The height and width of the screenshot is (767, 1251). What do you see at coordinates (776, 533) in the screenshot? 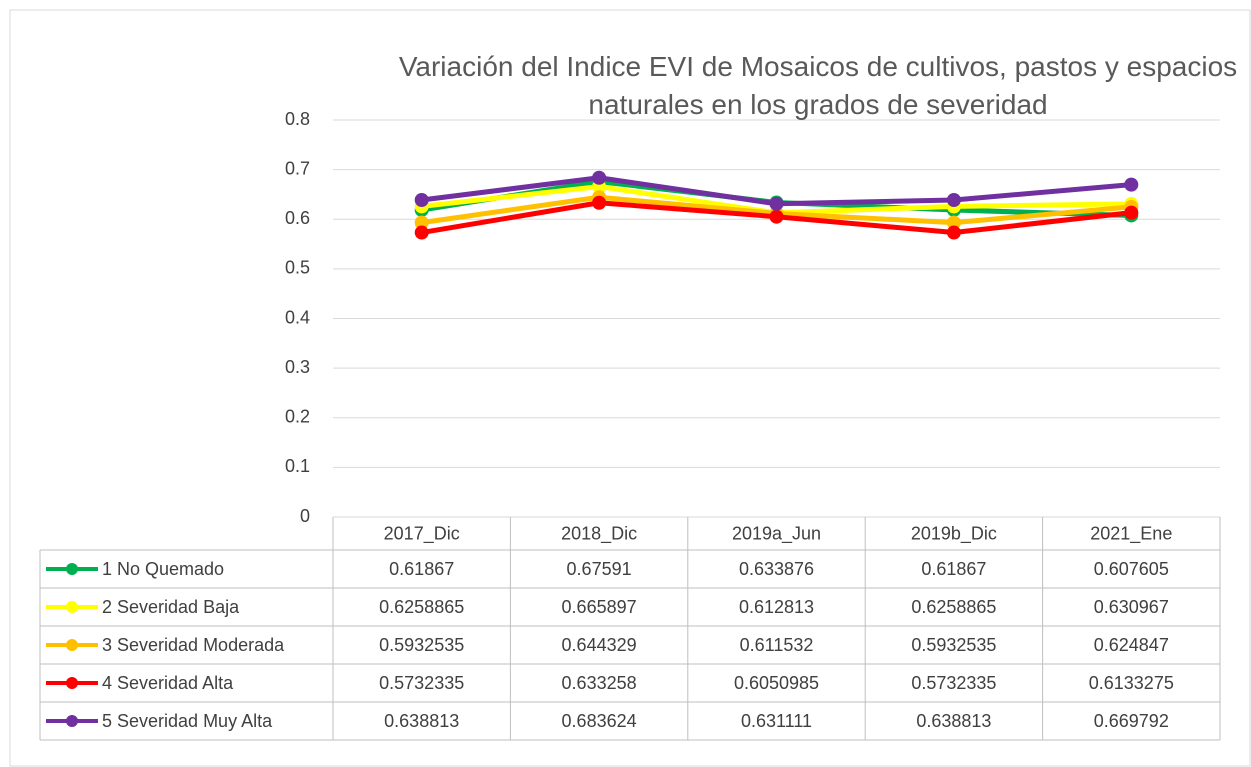
I see `x-tick-label: 2019a_Jun` at bounding box center [776, 533].